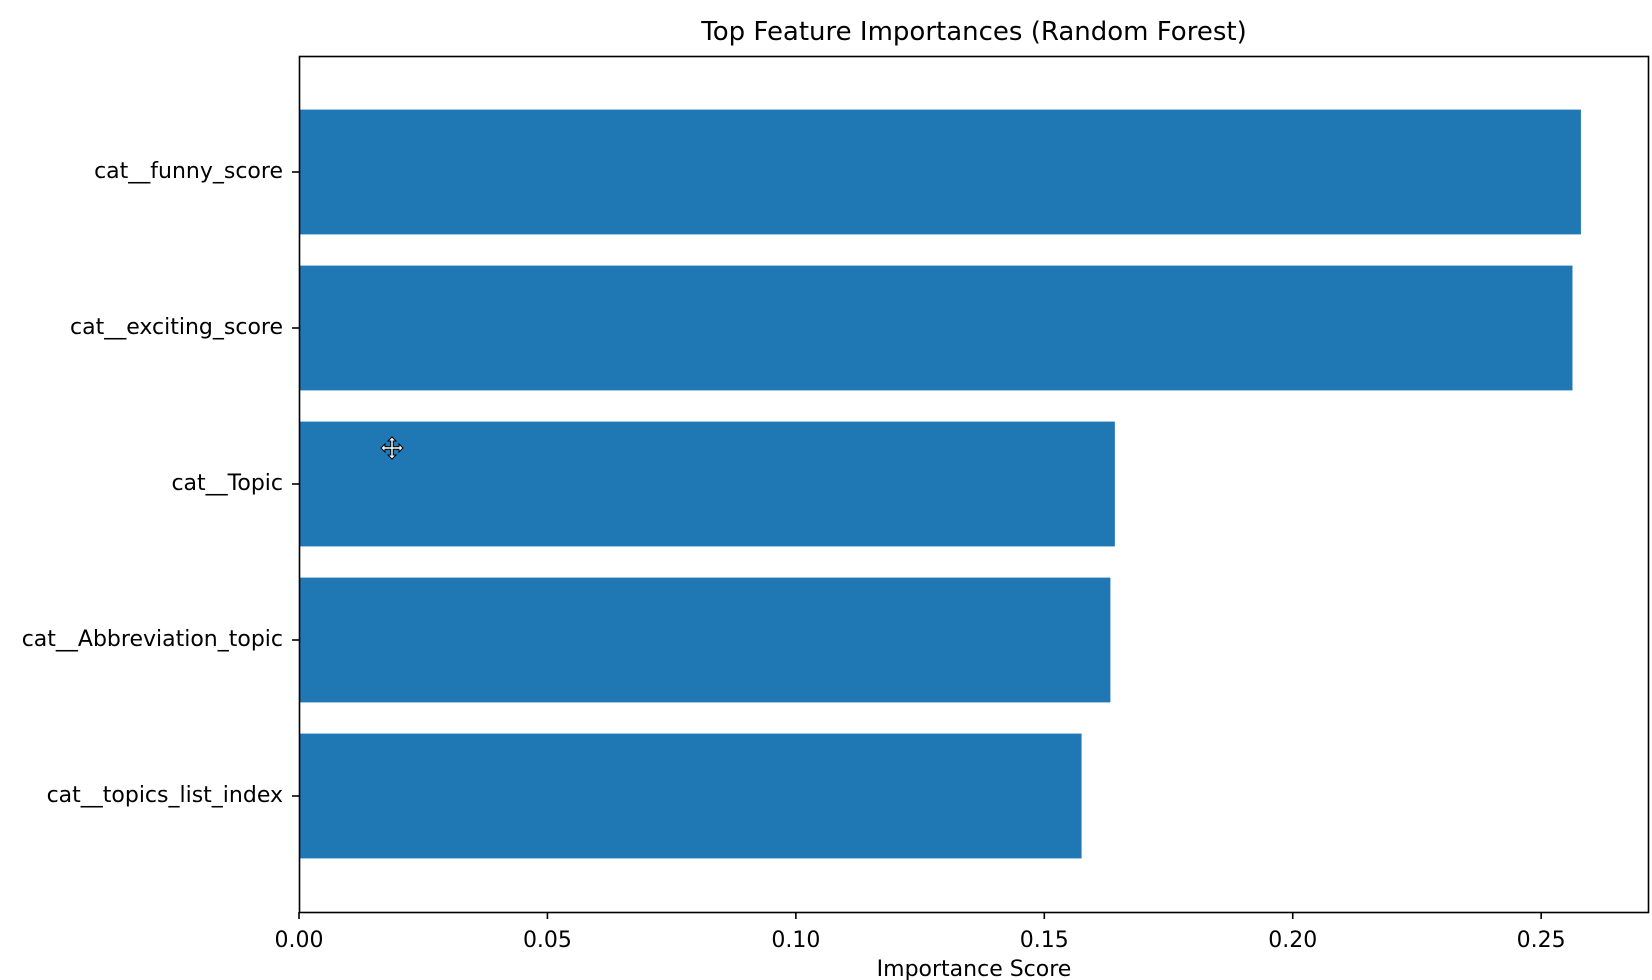 The image size is (1652, 980). What do you see at coordinates (1292, 940) in the screenshot?
I see `x-tick-label-4: 0.20` at bounding box center [1292, 940].